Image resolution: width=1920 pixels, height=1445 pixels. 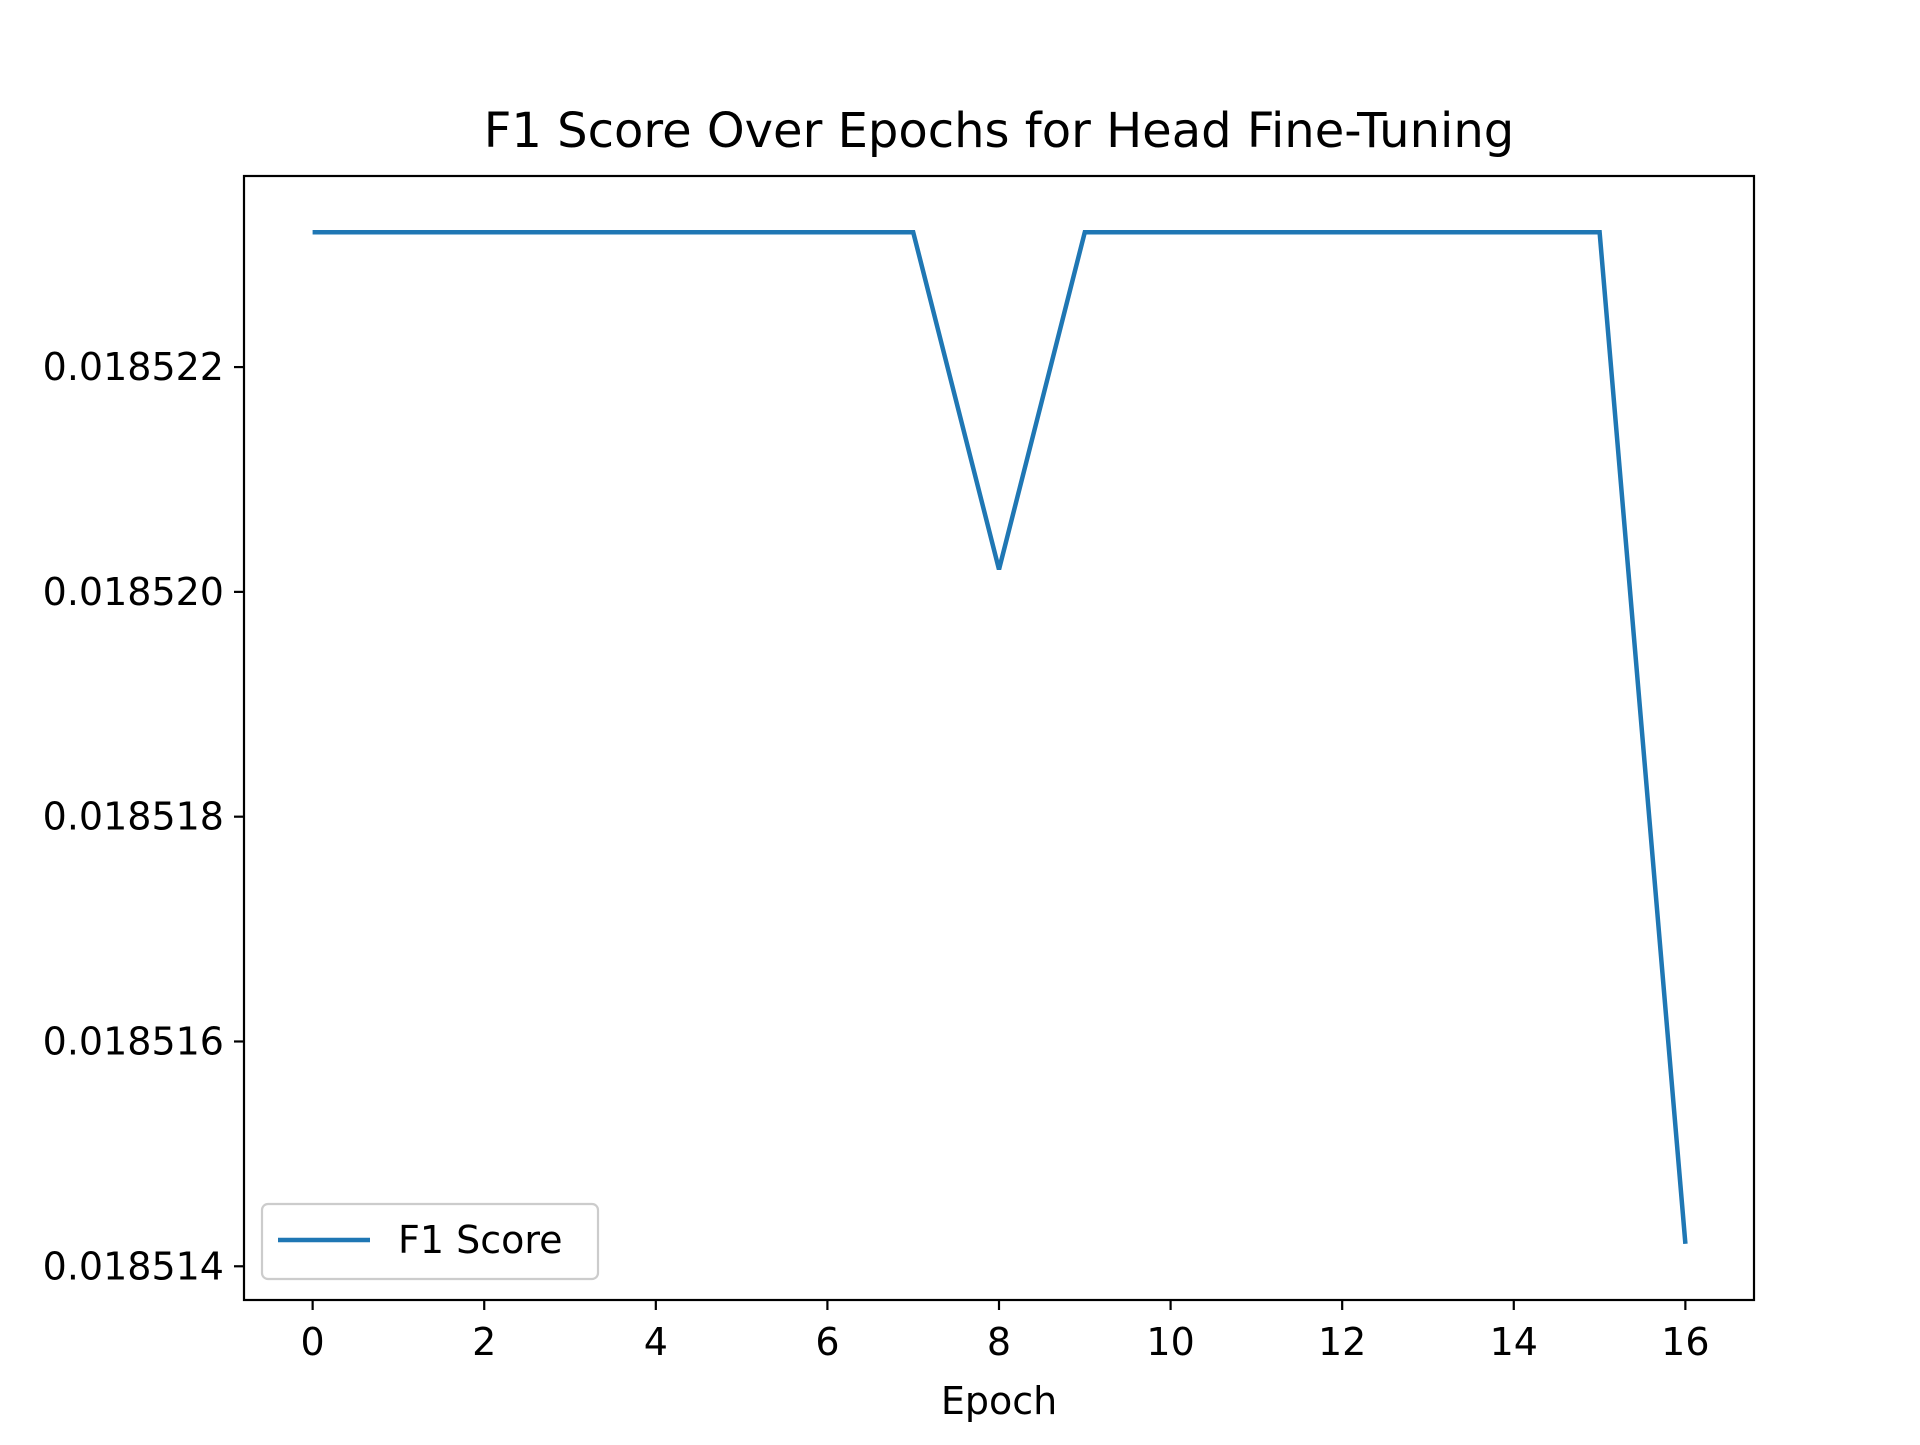 I want to click on y-tick-label: 0.018520, so click(x=133, y=592).